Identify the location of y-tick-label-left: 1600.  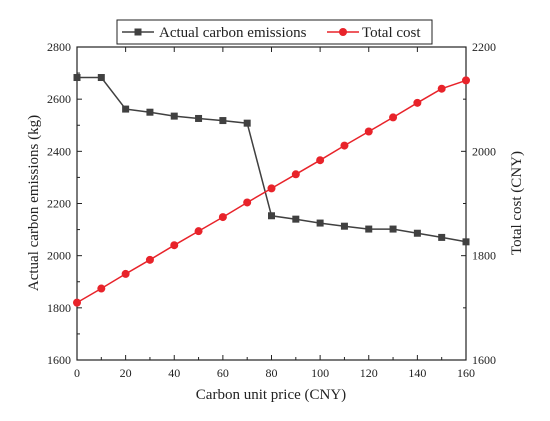
(59, 360).